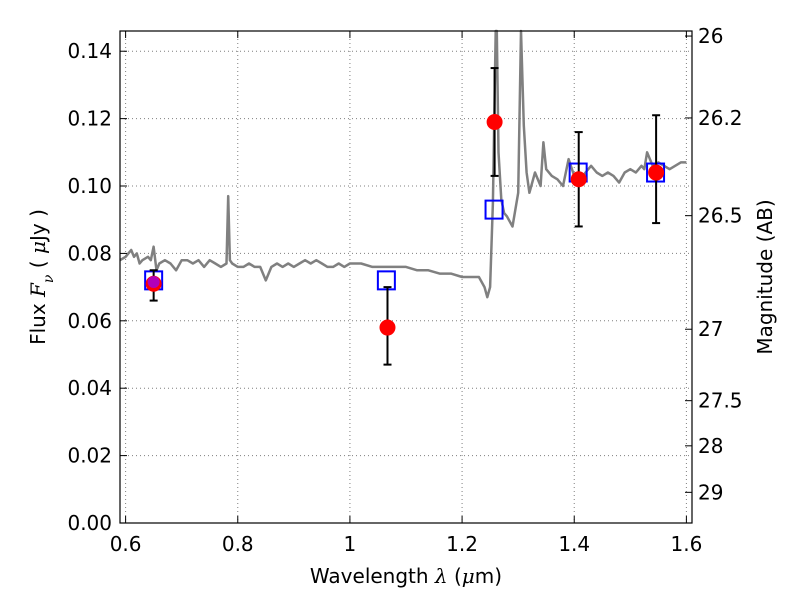 Image resolution: width=800 pixels, height=600 pixels. Describe the element at coordinates (710, 492) in the screenshot. I see `y2-tick-label: 29` at that location.